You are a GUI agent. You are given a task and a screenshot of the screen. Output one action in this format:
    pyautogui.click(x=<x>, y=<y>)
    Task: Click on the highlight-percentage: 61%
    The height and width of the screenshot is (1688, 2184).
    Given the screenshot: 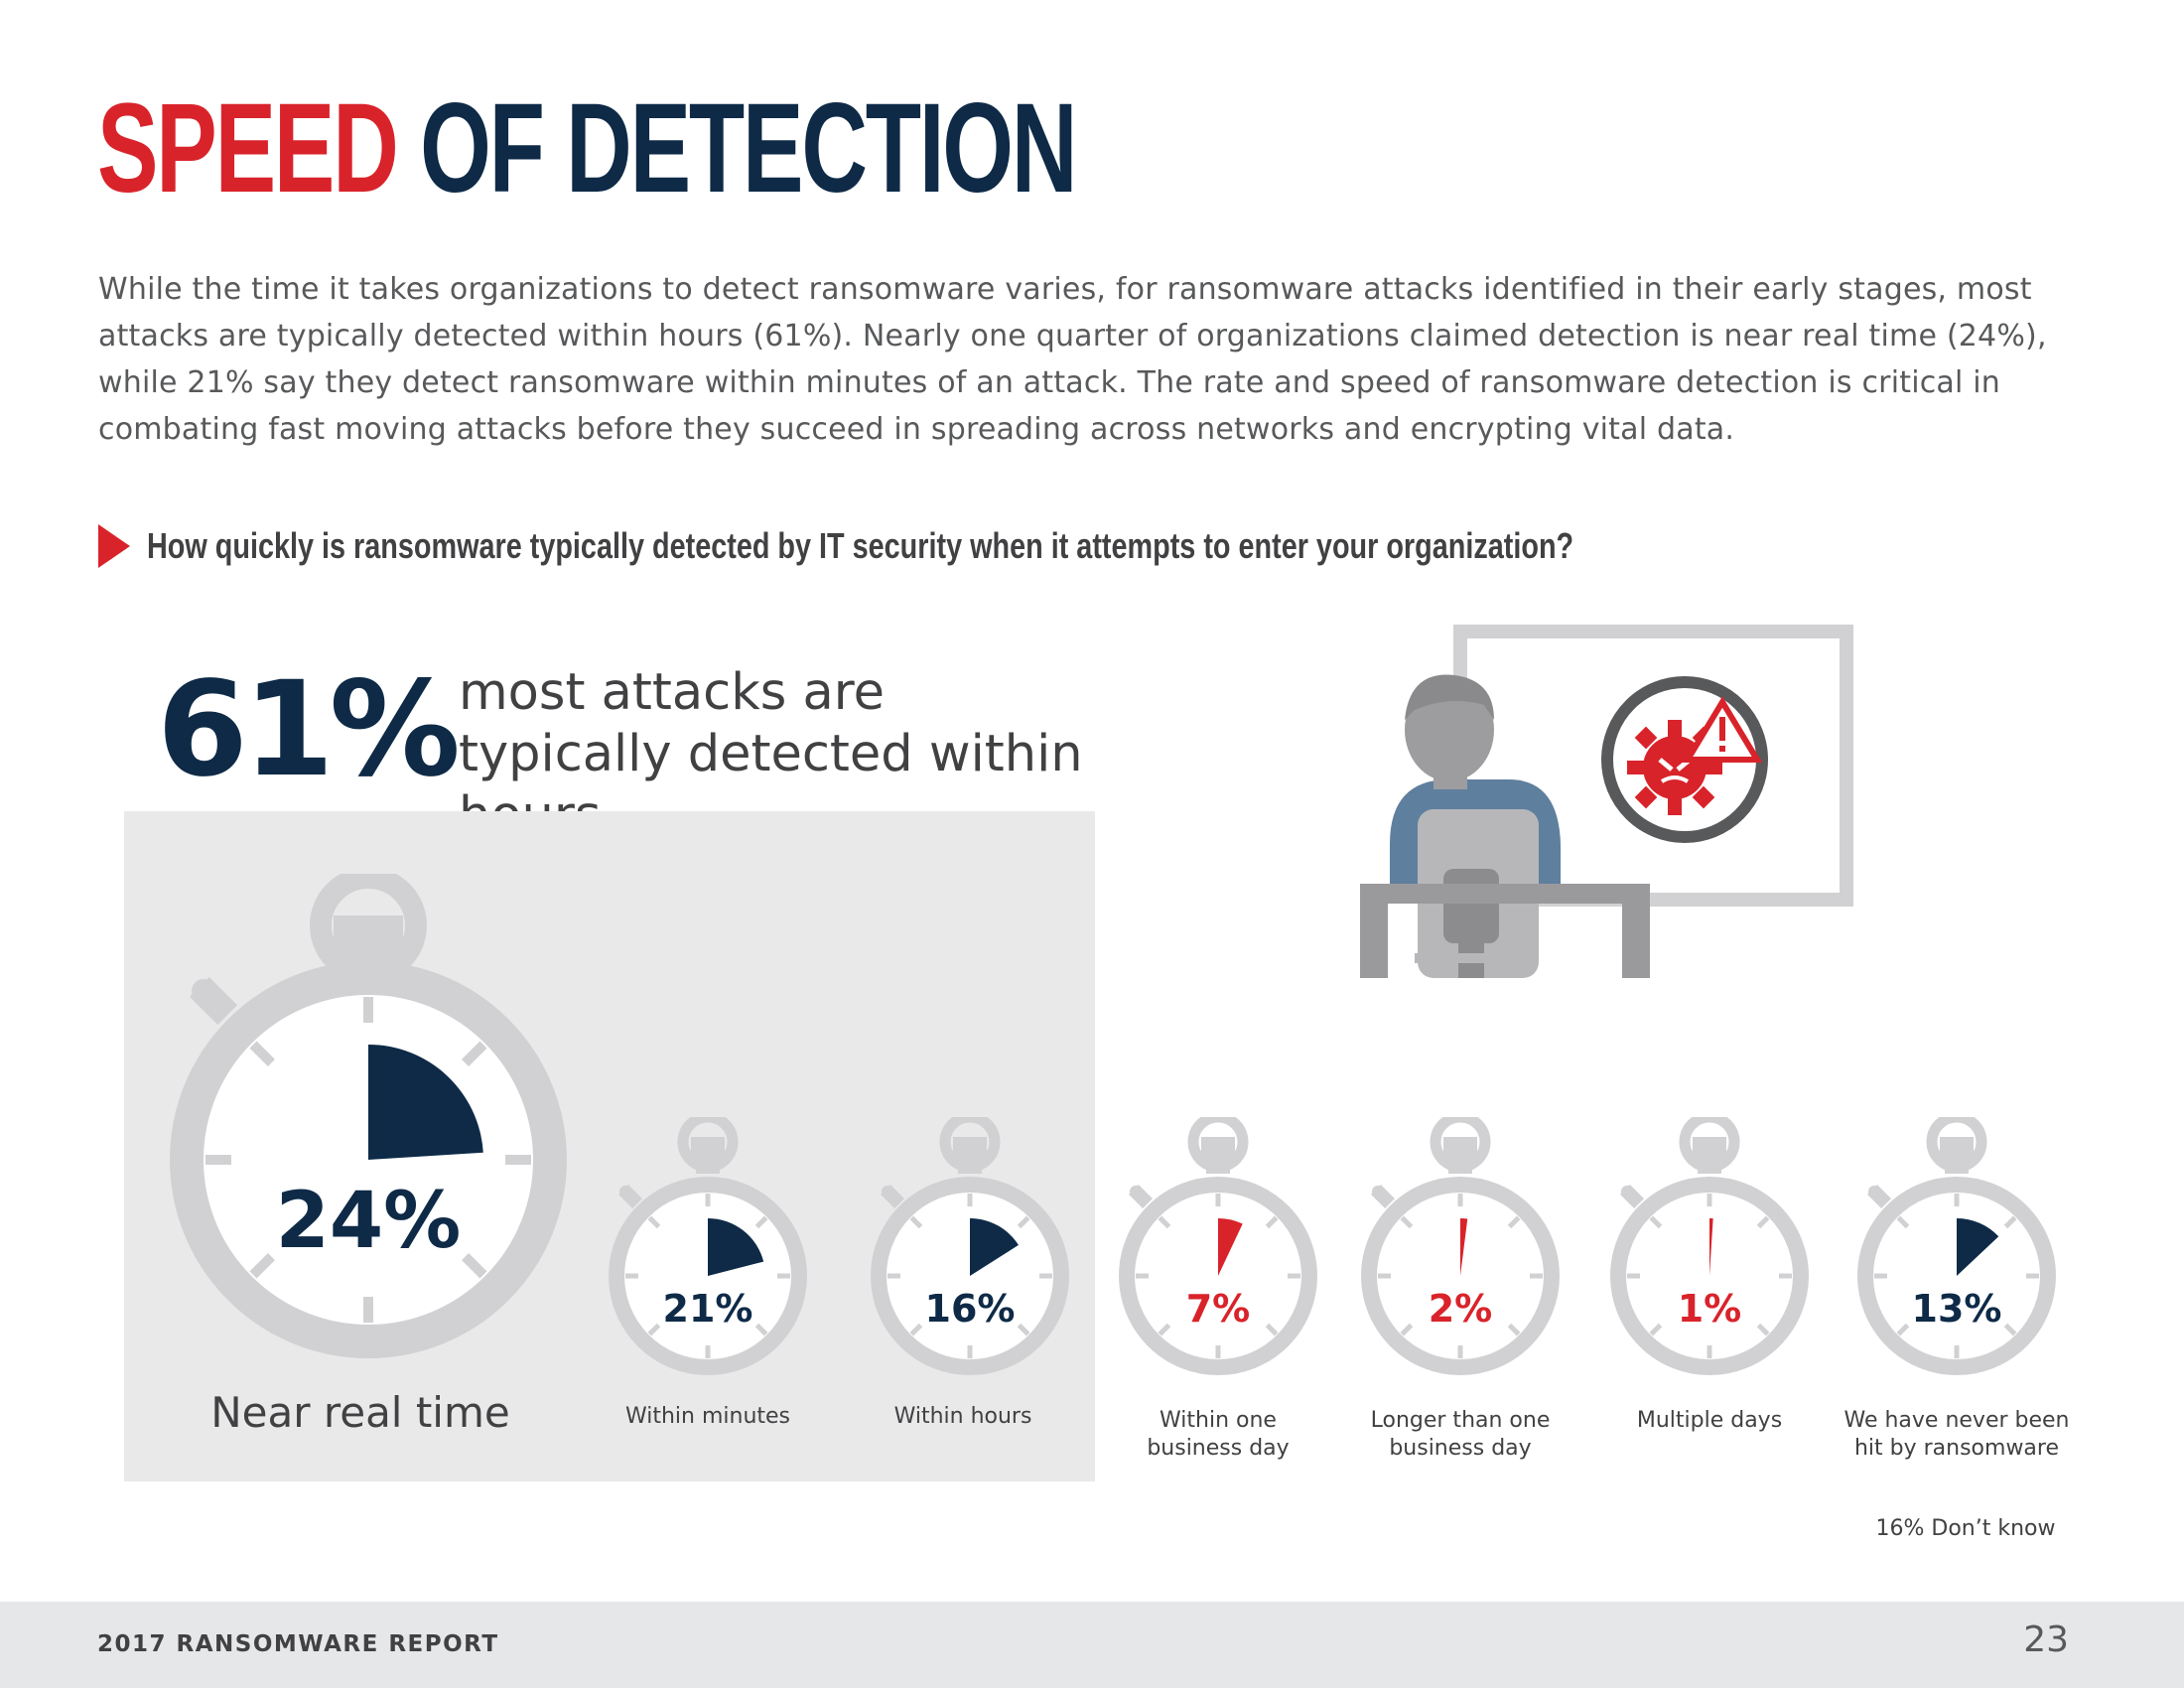 What is the action you would take?
    pyautogui.click(x=309, y=729)
    